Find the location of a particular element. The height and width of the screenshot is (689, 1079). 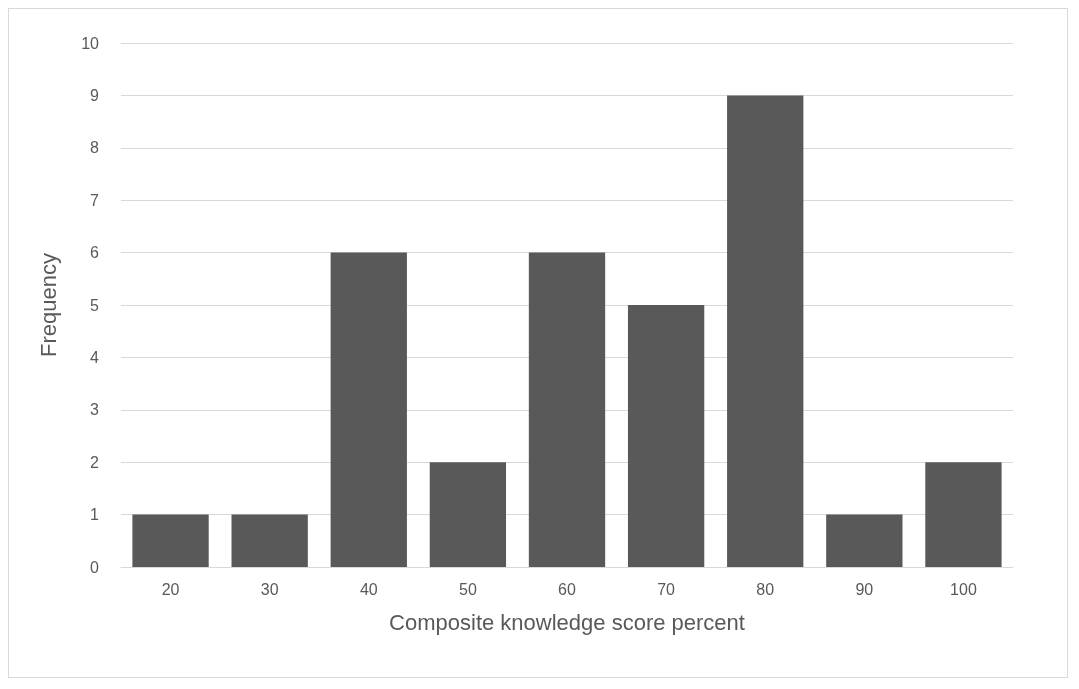

x-axis-title: Composite knowledge score percent is located at coordinates (567, 622).